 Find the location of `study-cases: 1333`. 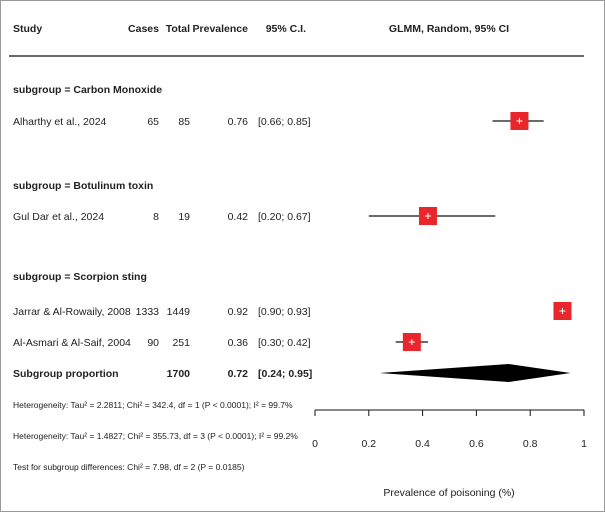

study-cases: 1333 is located at coordinates (148, 312).